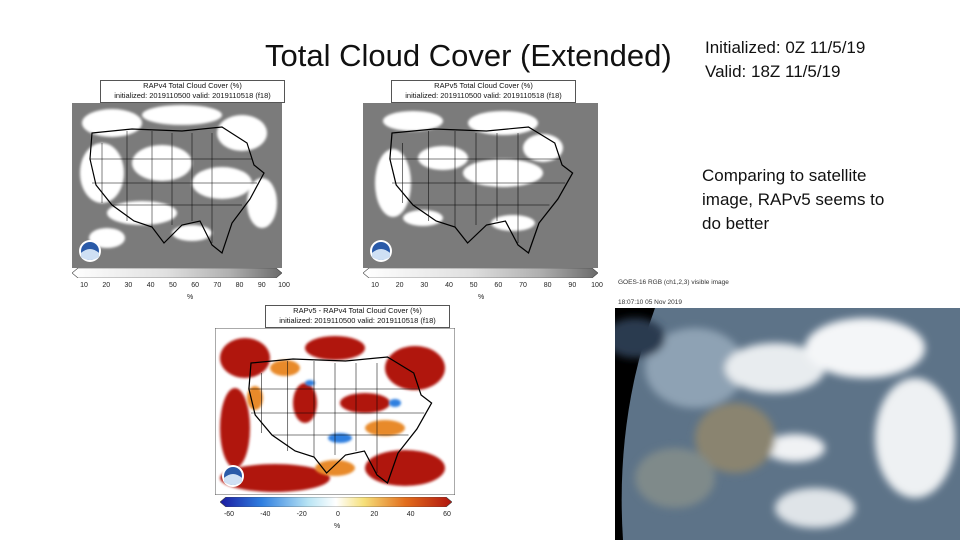 The width and height of the screenshot is (960, 540). Describe the element at coordinates (785, 47) in the screenshot. I see `init-time: Initialized: 0Z 11/5/19` at that location.